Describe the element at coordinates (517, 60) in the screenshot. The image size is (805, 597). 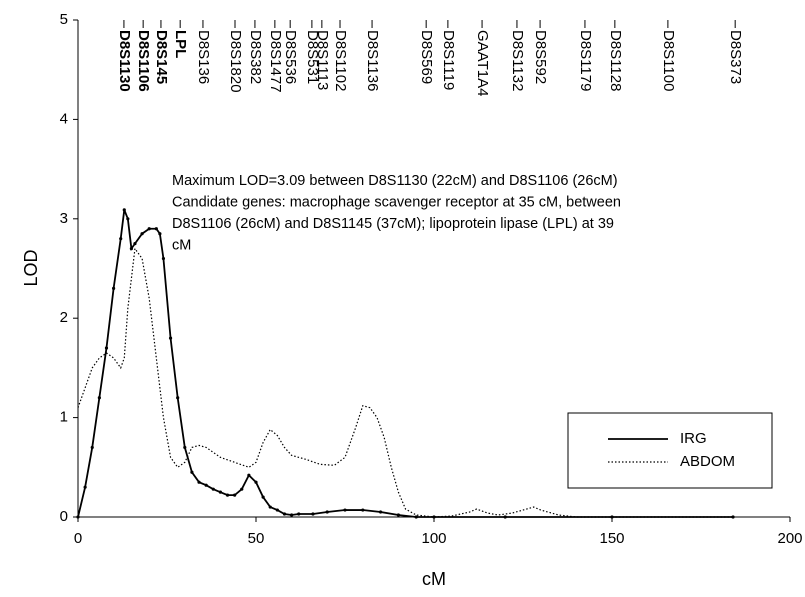
I see `marker-label: D8S1132` at that location.